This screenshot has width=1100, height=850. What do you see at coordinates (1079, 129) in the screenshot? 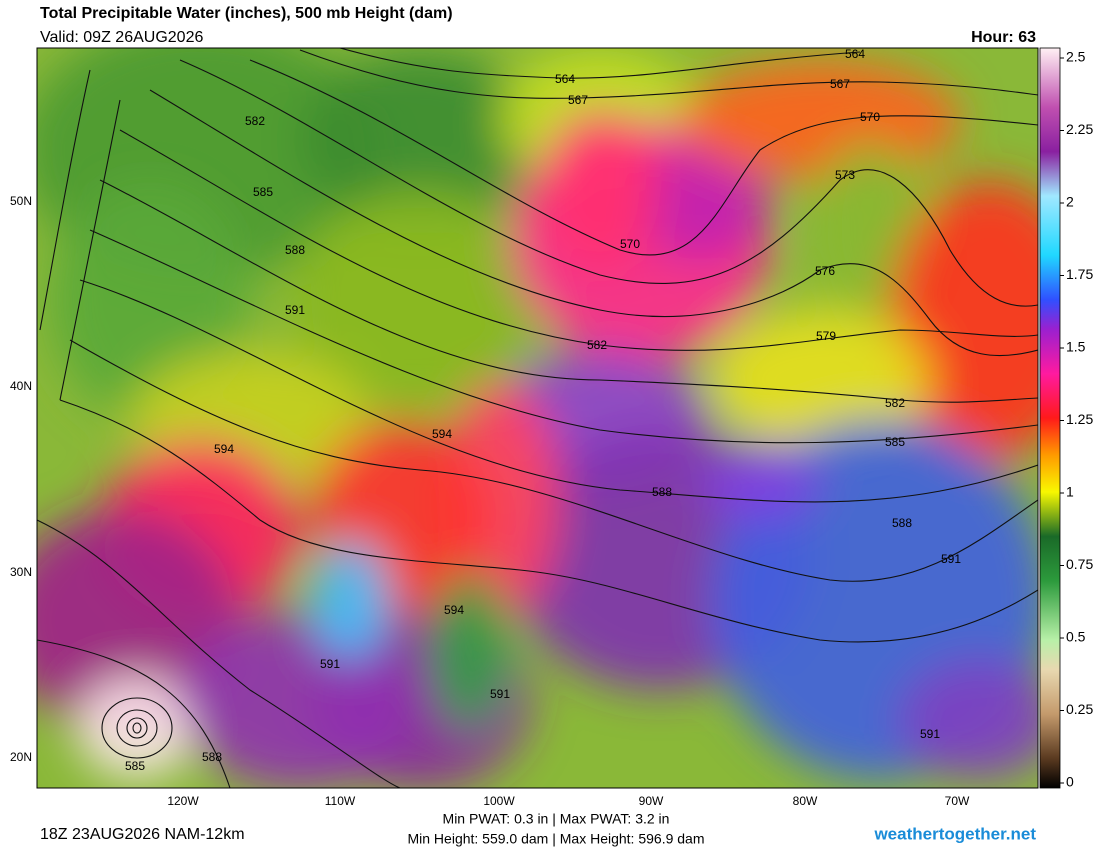
I see `colorbar-tick-label: 2.25` at bounding box center [1079, 129].